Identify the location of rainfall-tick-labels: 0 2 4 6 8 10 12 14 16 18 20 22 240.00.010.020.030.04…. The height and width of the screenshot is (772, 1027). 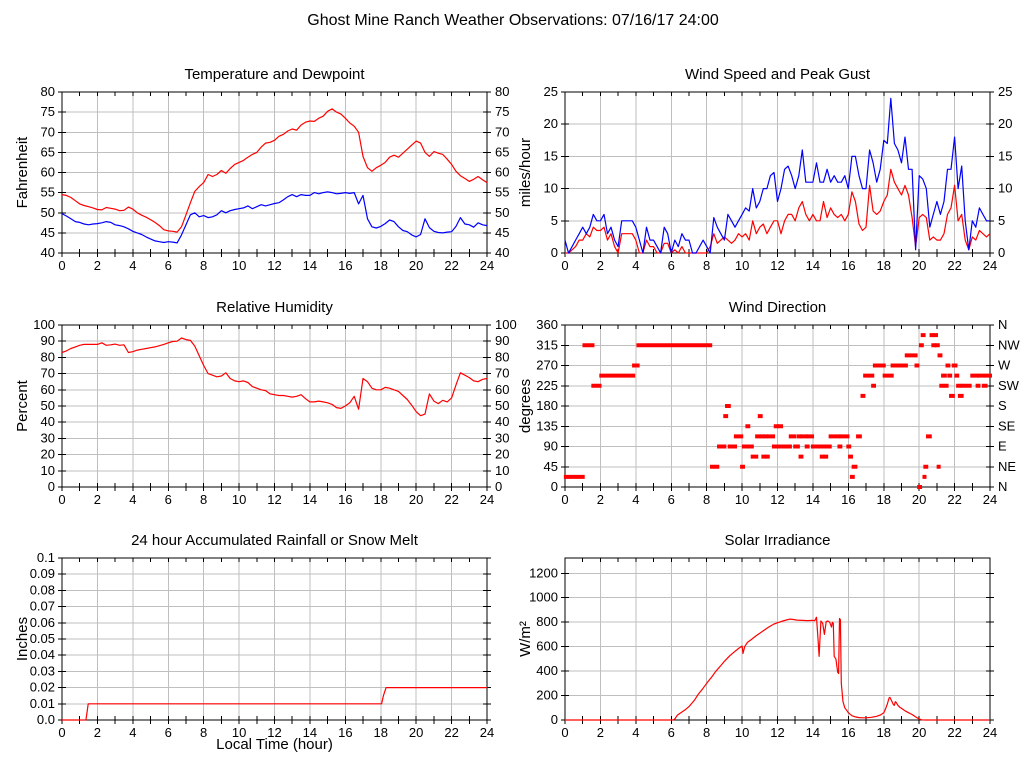
(262, 645).